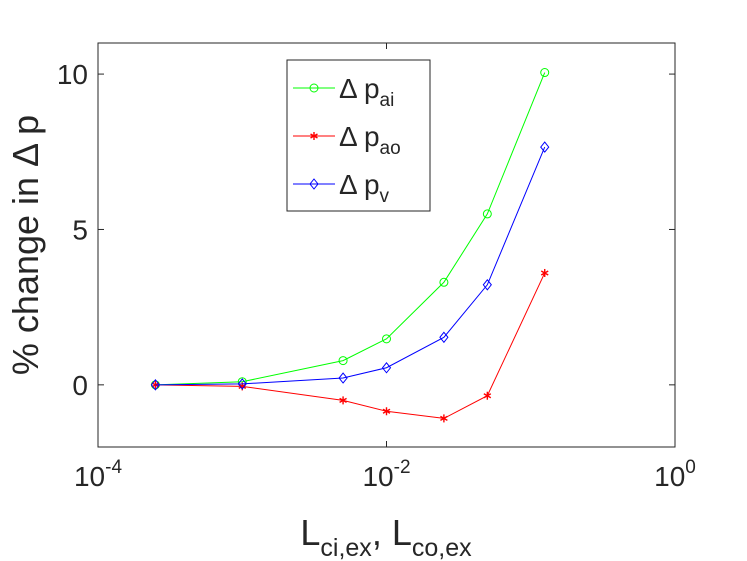 The height and width of the screenshot is (561, 747). What do you see at coordinates (675, 474) in the screenshot?
I see `x-tick-label: 10⁰` at bounding box center [675, 474].